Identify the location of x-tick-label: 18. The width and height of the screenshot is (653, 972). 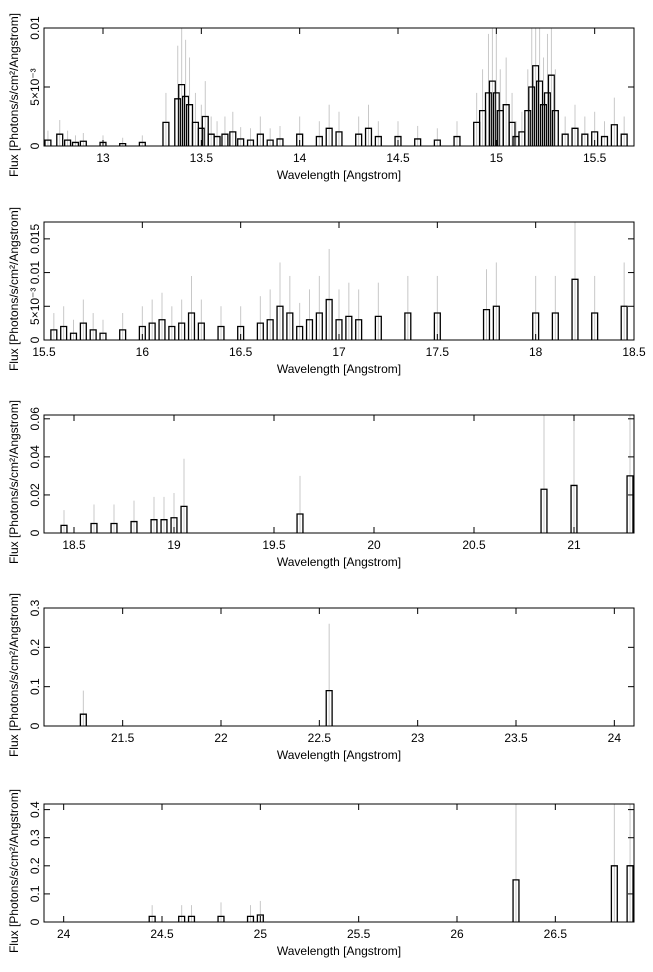
(536, 352).